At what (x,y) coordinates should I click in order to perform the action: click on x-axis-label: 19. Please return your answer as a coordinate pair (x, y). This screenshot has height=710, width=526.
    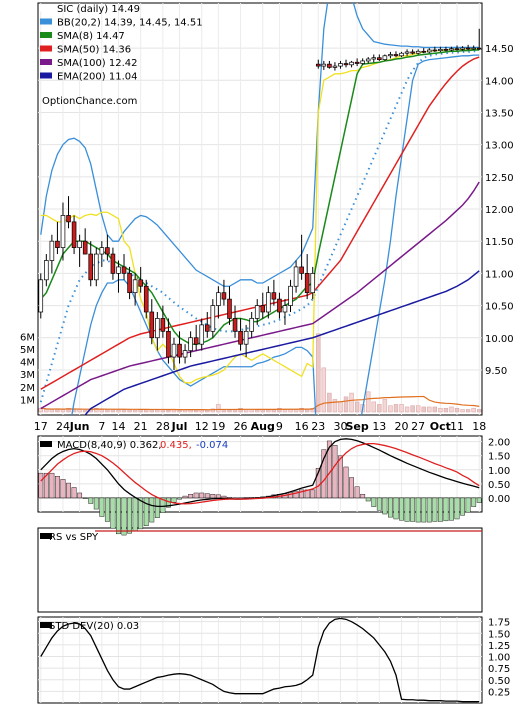
    Looking at the image, I should click on (218, 426).